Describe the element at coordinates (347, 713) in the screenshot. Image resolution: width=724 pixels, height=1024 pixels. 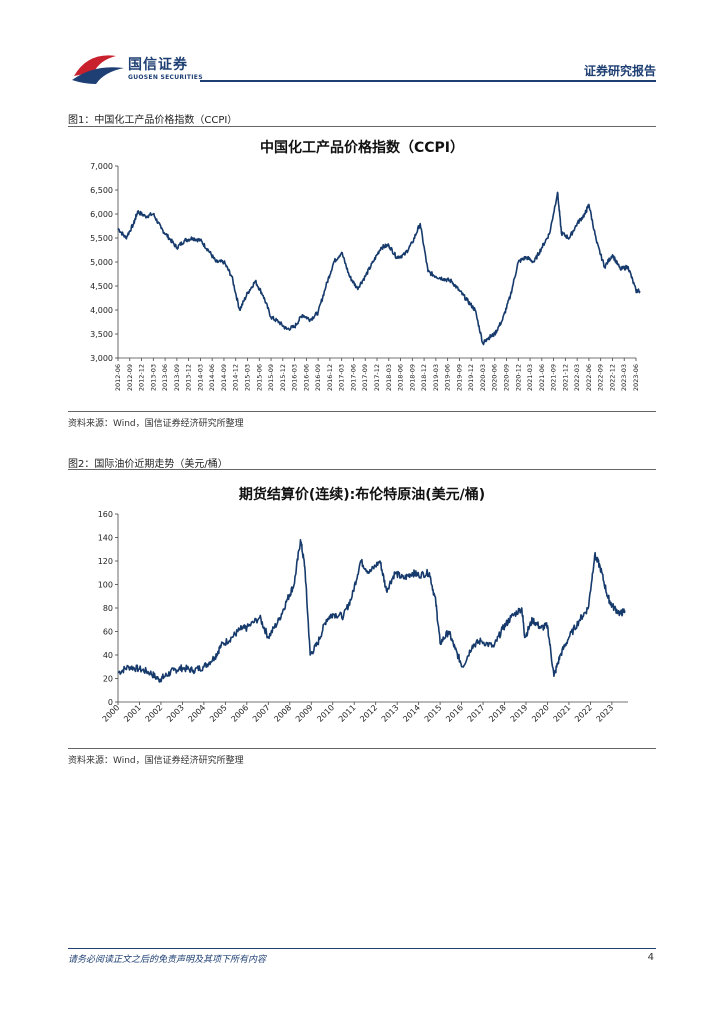
I see `brent-x-tick-label: 2011` at that location.